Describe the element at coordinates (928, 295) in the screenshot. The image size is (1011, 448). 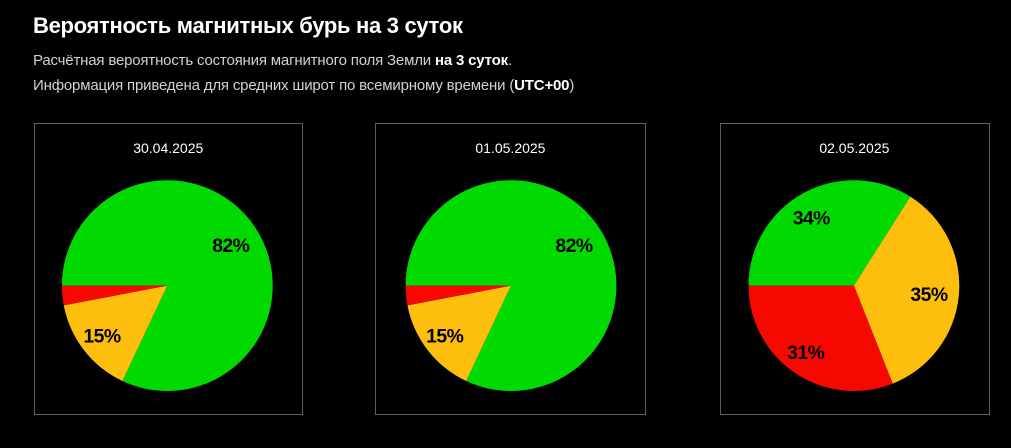
I see `svg-text: 35%` at that location.